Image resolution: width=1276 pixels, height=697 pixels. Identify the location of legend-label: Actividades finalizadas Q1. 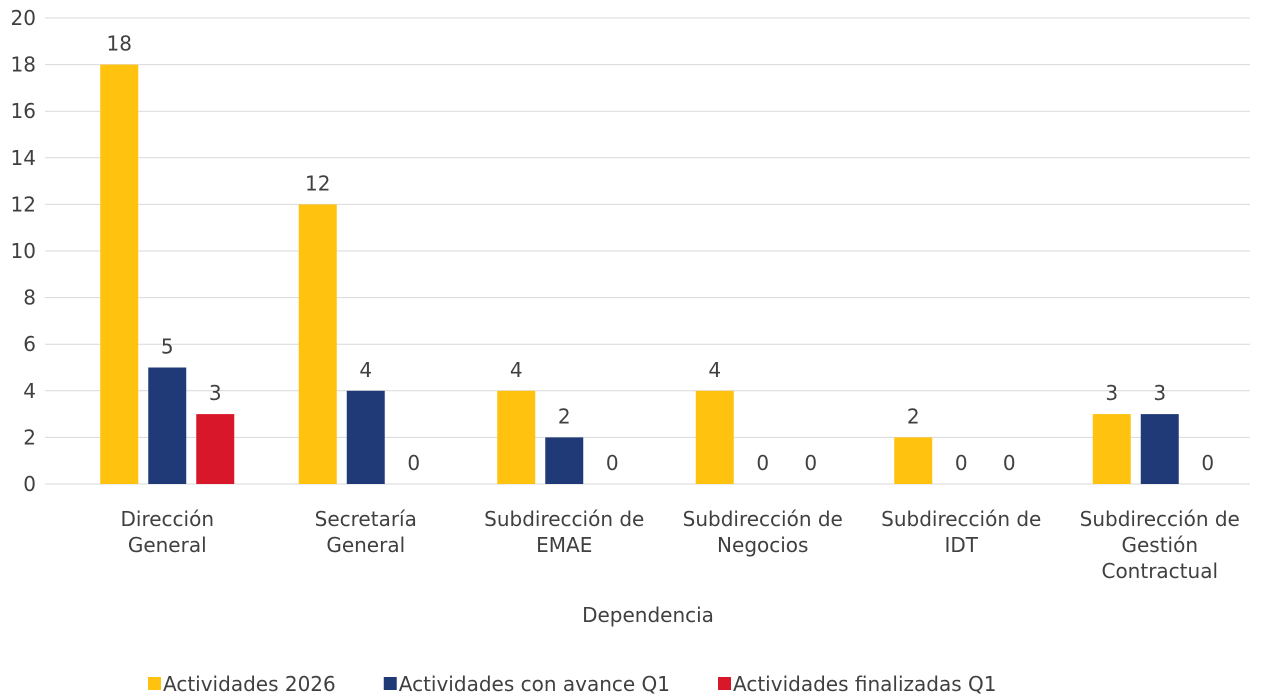
(864, 684).